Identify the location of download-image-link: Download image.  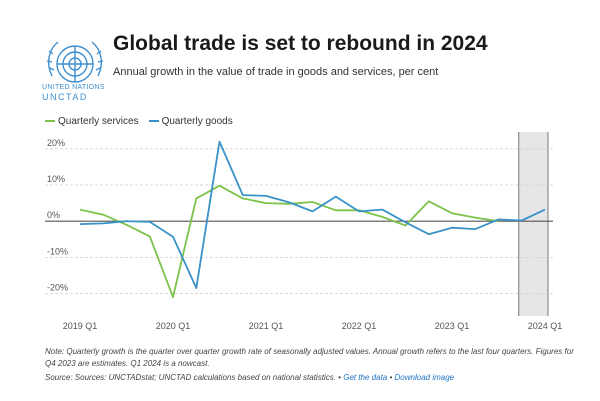
(424, 377).